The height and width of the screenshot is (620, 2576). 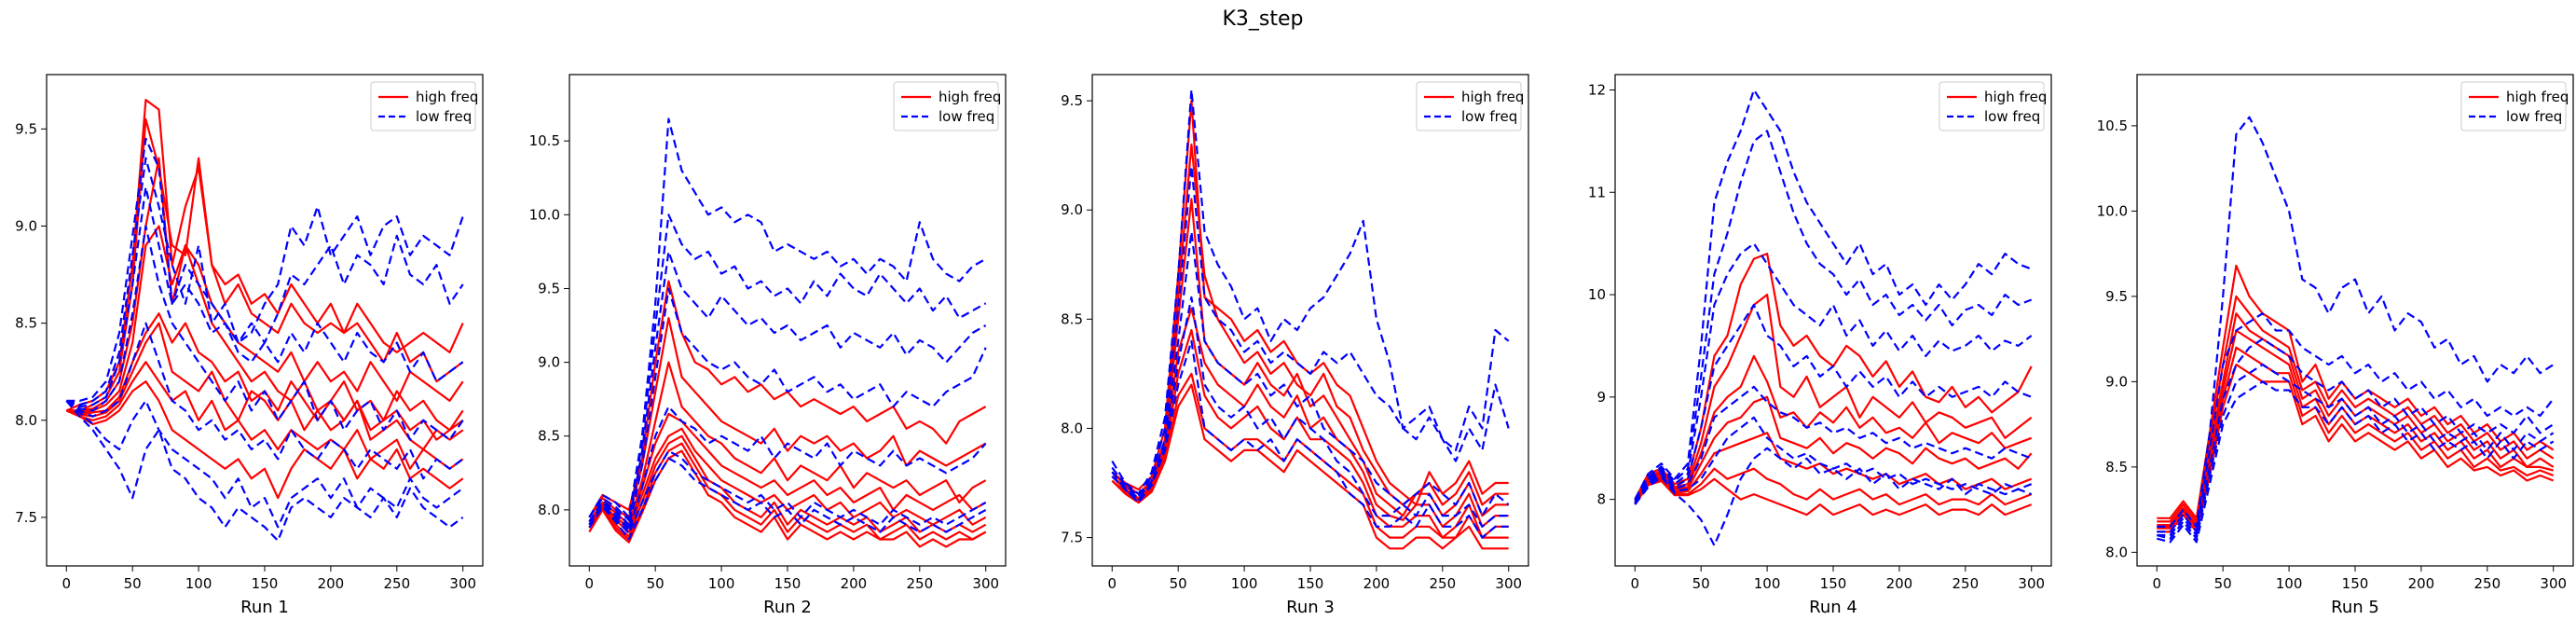 I want to click on y-tick-label: 9, so click(x=1601, y=397).